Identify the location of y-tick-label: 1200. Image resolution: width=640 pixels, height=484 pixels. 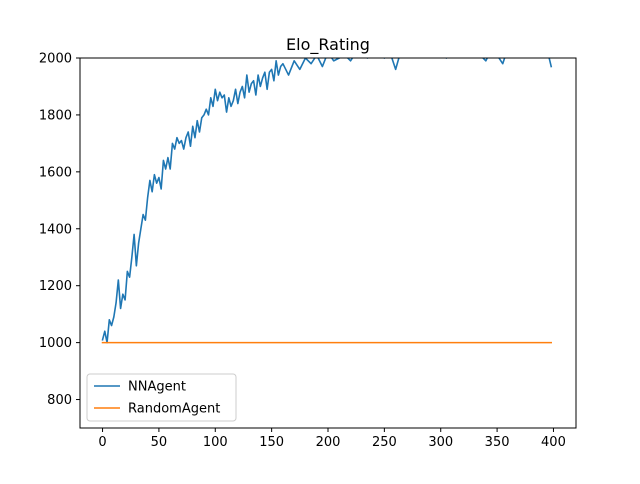
(55, 286).